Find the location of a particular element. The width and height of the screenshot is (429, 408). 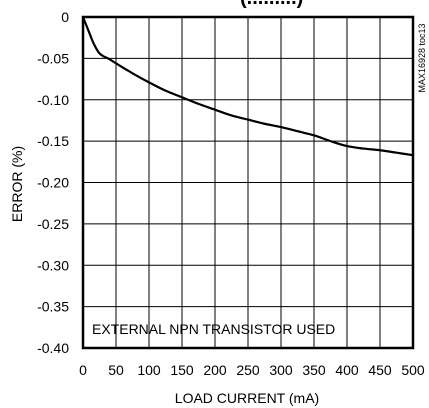

y-tick-label: -0.20 is located at coordinates (53, 183).